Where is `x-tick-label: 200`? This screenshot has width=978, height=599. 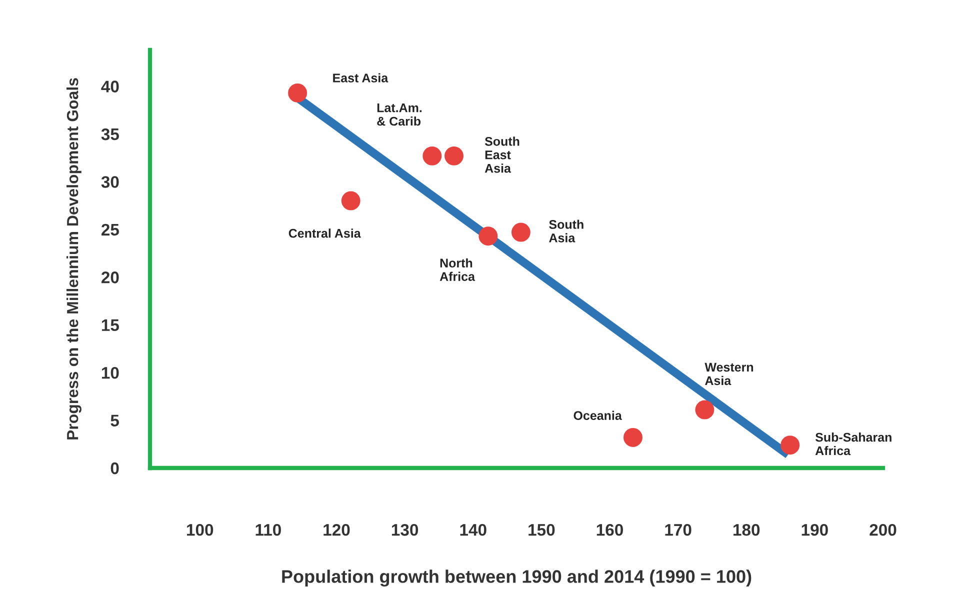
x-tick-label: 200 is located at coordinates (883, 530).